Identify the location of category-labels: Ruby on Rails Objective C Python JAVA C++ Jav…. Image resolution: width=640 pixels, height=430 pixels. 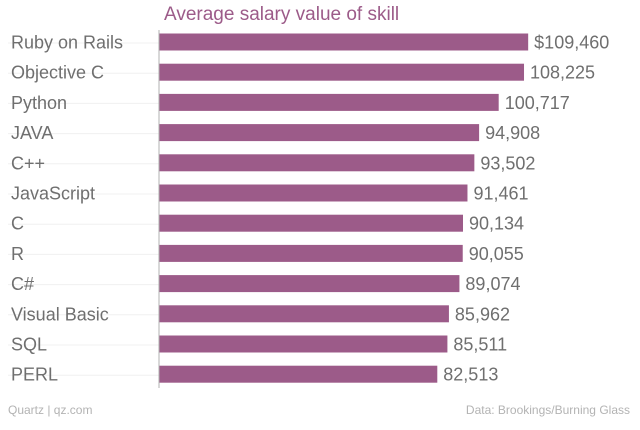
(67, 209).